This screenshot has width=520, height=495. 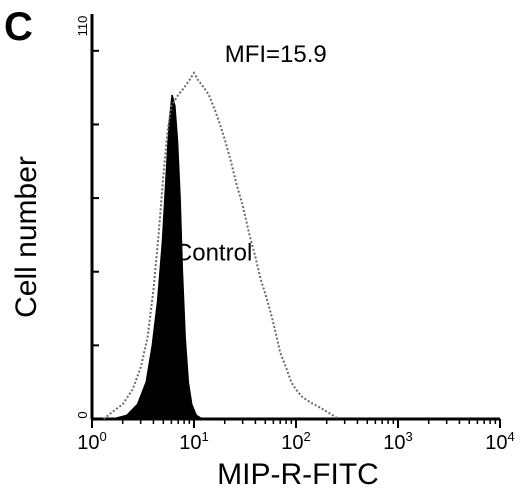 I want to click on x-tick-label: 10², so click(x=295, y=441).